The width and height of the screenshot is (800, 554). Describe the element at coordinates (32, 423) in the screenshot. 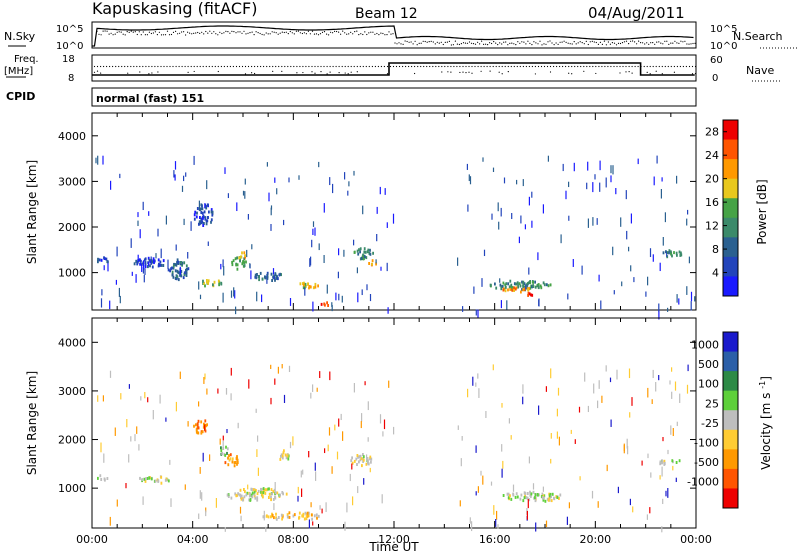

I see `velocity-ylabel: Slant Range [km]` at that location.